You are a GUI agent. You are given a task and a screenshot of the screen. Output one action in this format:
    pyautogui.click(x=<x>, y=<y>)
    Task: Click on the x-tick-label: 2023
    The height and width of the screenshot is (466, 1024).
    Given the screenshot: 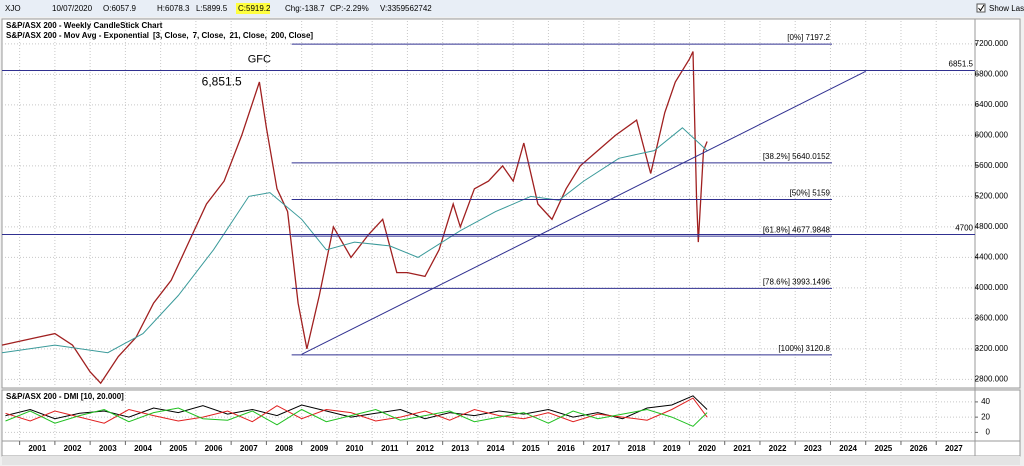 What is the action you would take?
    pyautogui.click(x=813, y=448)
    